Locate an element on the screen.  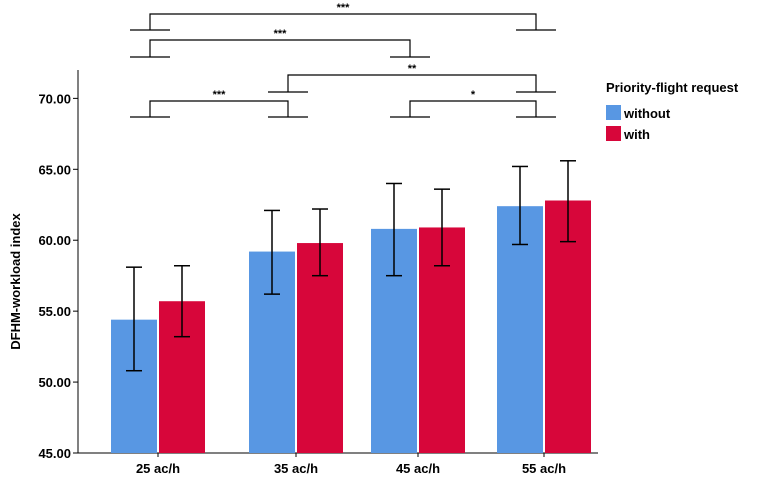
bar-without is located at coordinates (520, 329).